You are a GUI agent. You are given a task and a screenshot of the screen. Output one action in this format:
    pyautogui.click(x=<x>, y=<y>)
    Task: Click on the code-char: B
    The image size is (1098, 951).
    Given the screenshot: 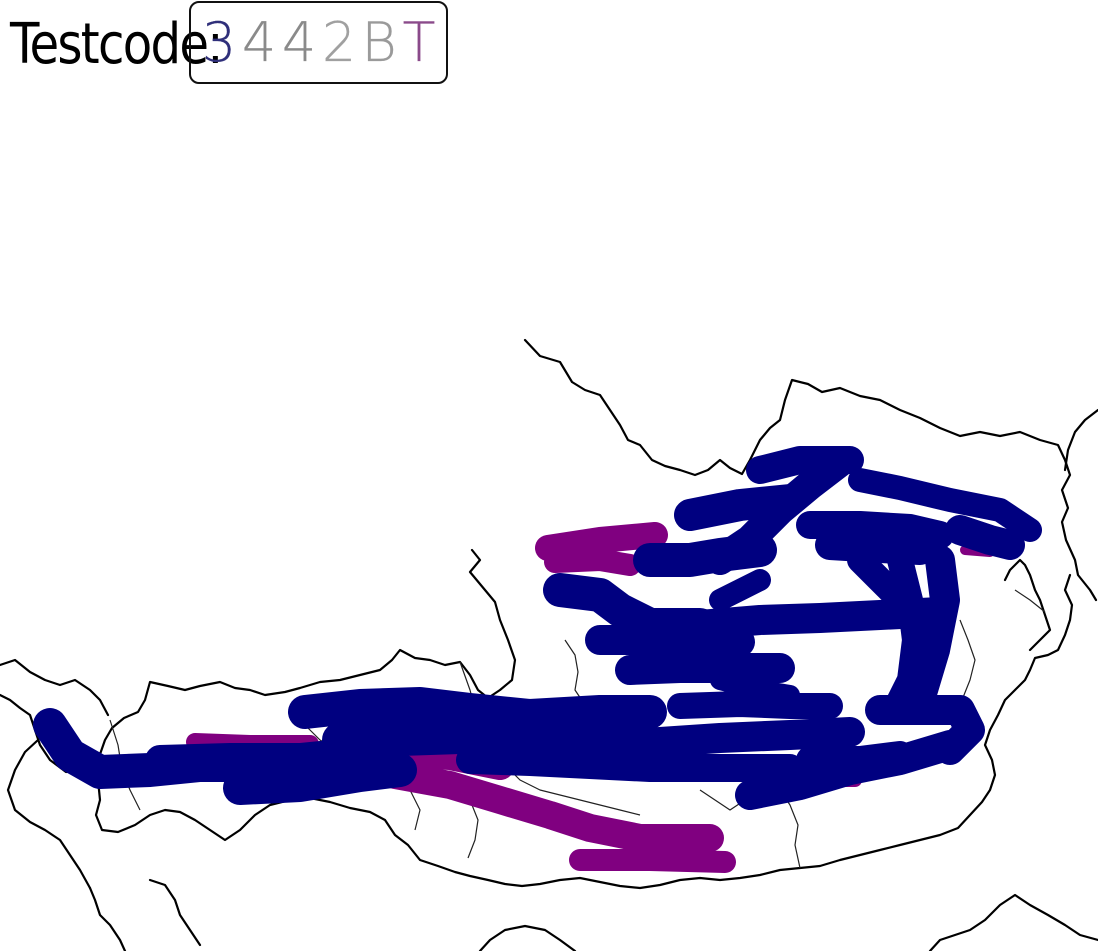 What is the action you would take?
    pyautogui.click(x=379, y=42)
    